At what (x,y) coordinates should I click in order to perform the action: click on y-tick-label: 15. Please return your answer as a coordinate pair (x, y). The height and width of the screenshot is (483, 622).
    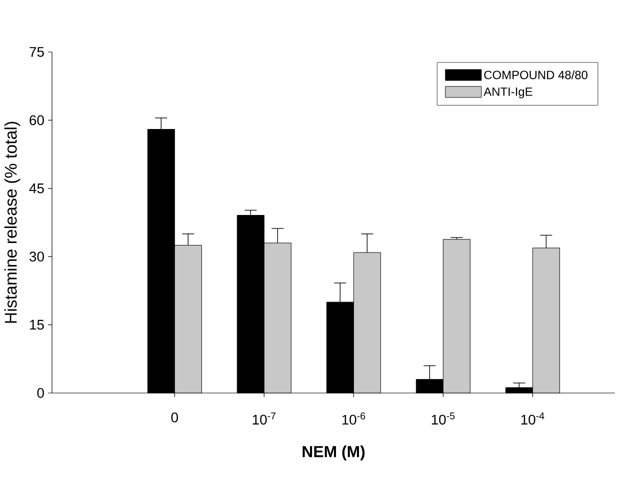
    Looking at the image, I should click on (37, 325).